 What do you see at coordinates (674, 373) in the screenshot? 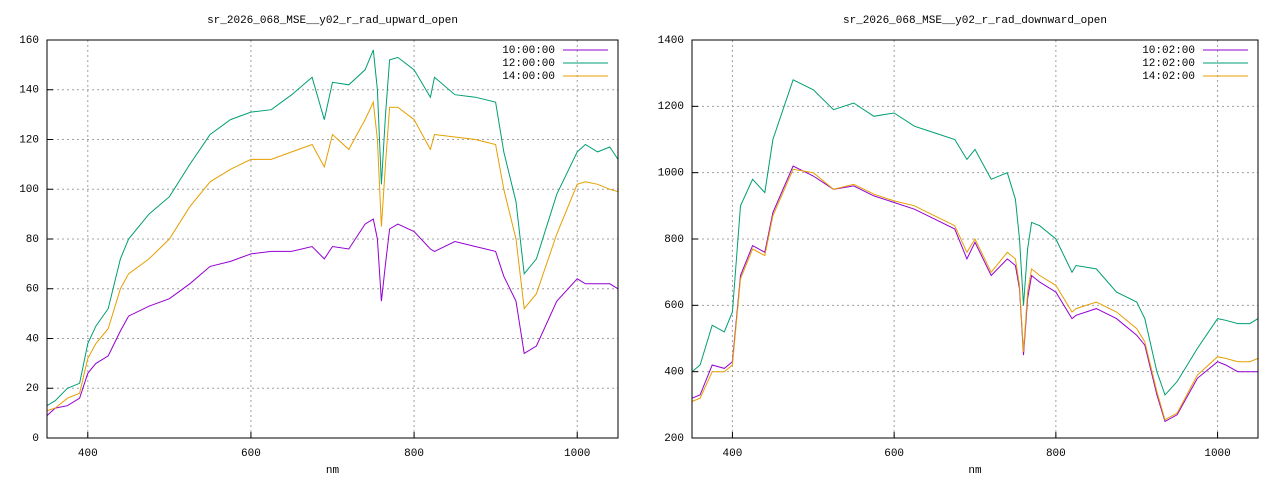
I see `y-tick-label: 400` at bounding box center [674, 373].